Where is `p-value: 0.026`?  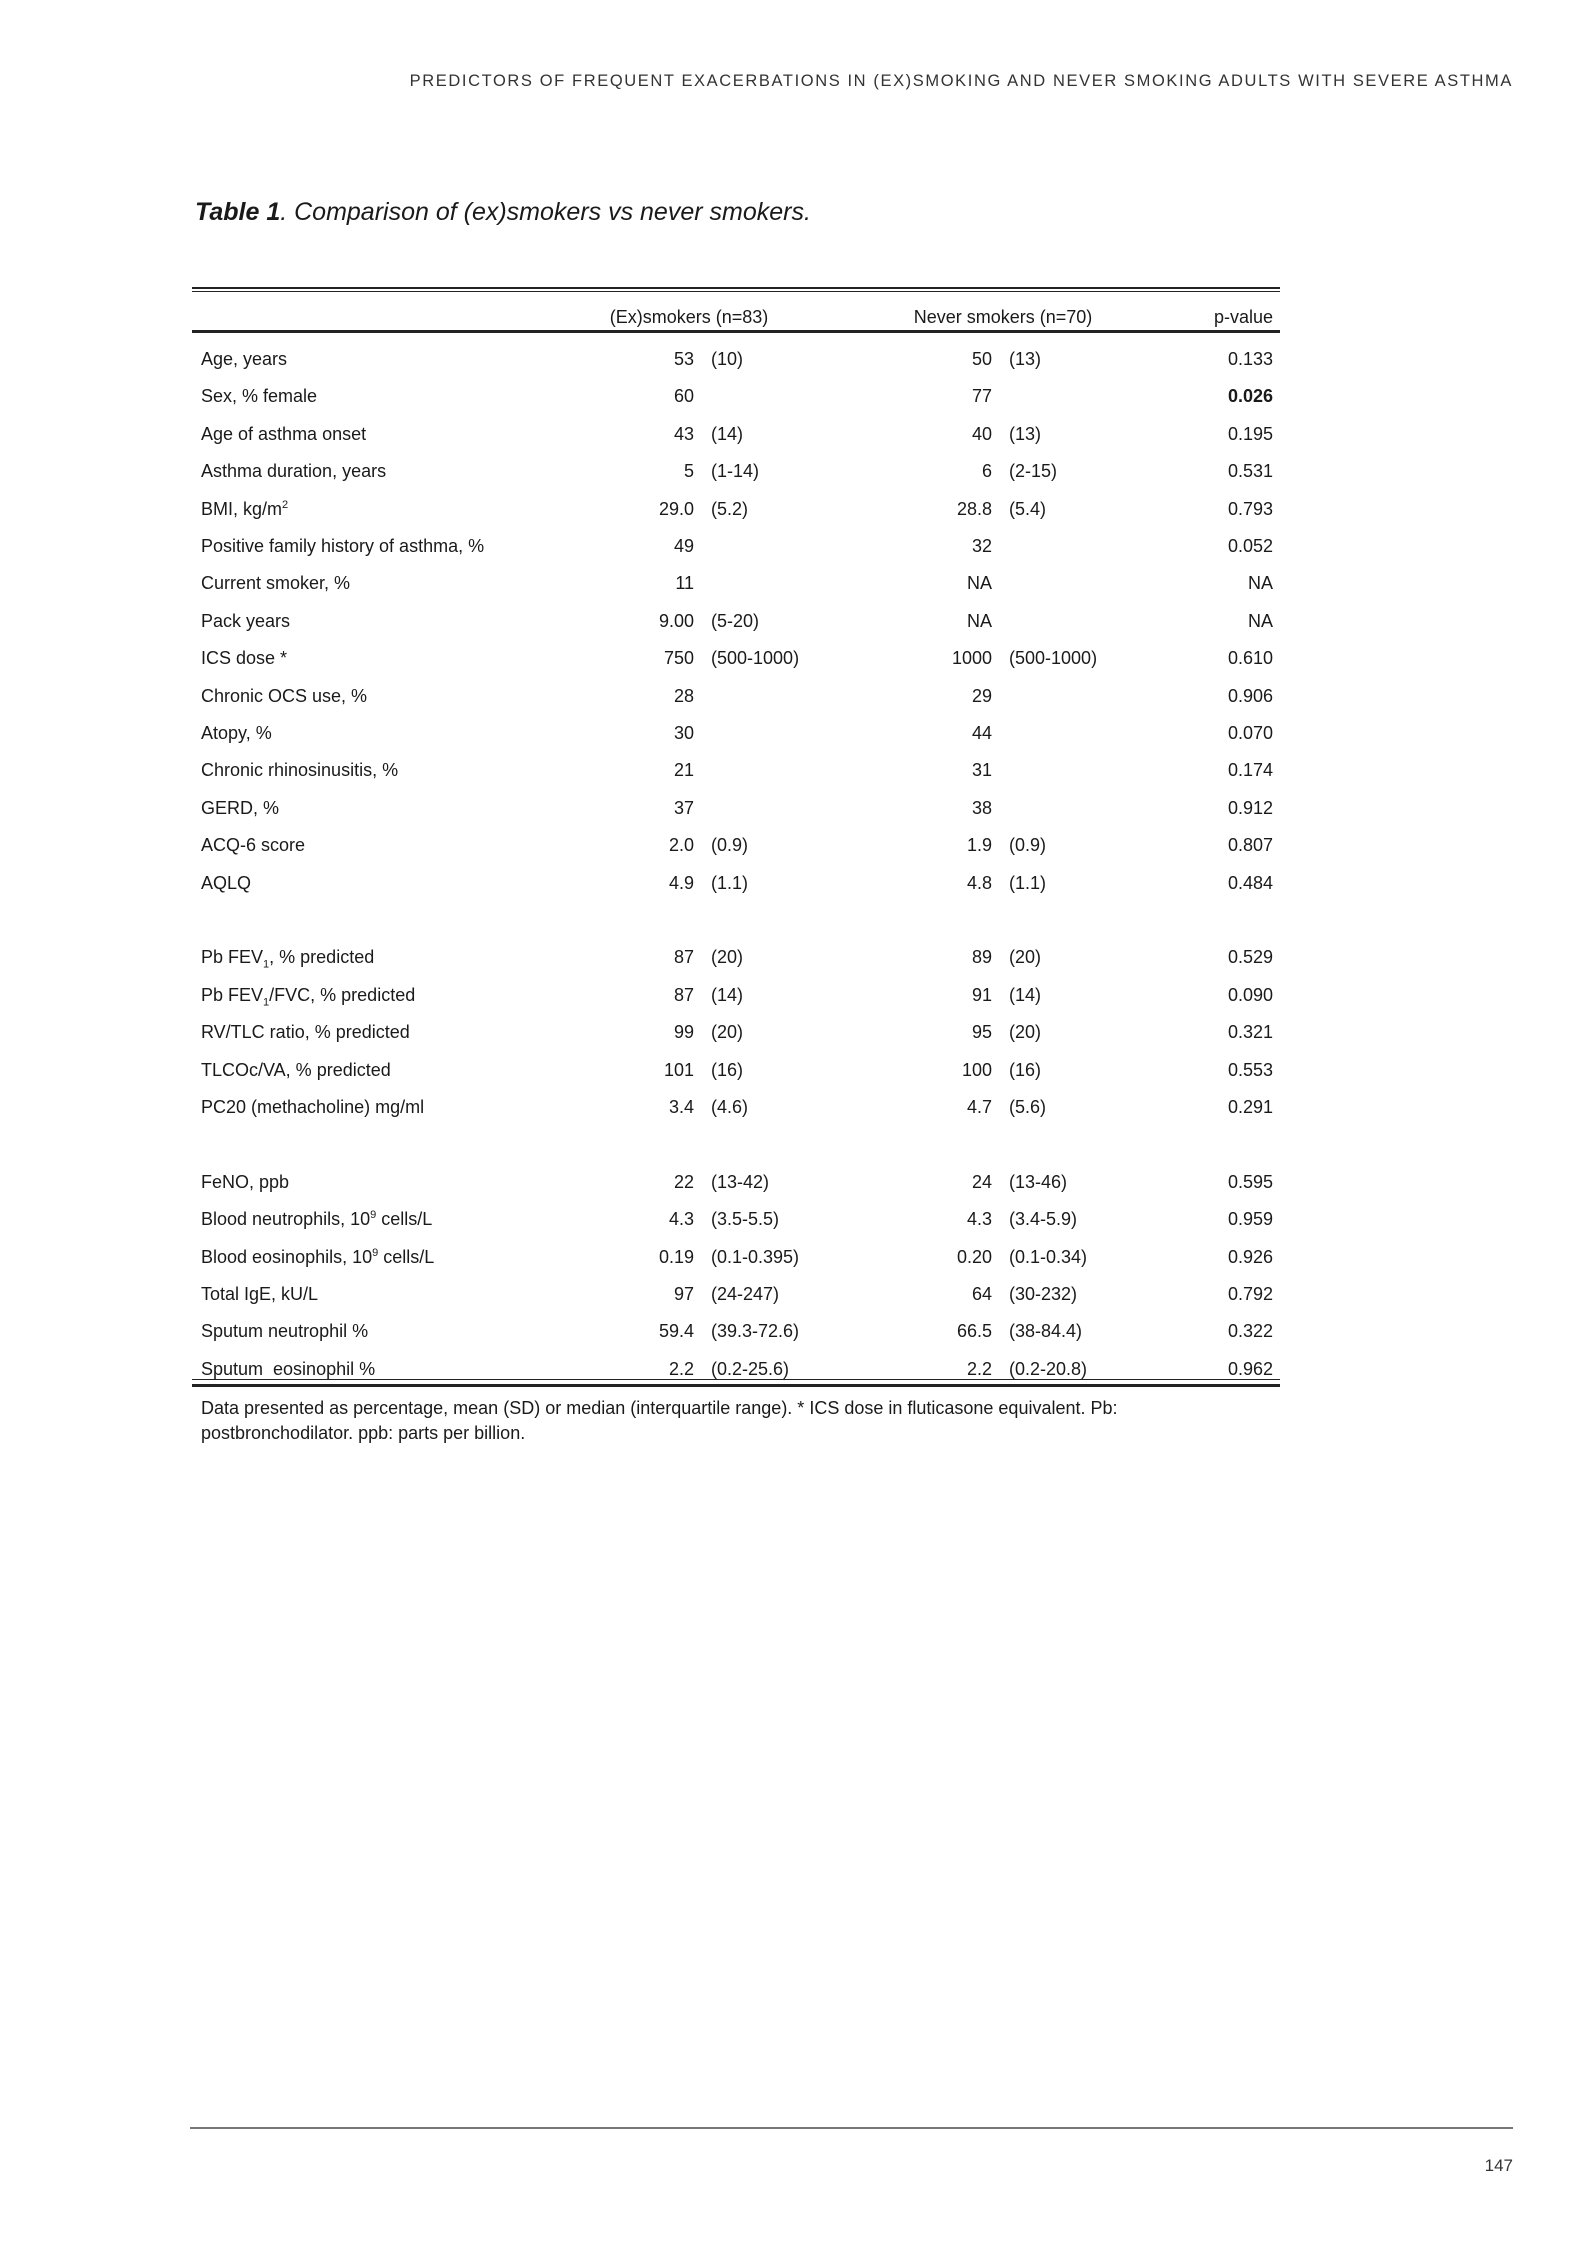 p-value: 0.026 is located at coordinates (1250, 396).